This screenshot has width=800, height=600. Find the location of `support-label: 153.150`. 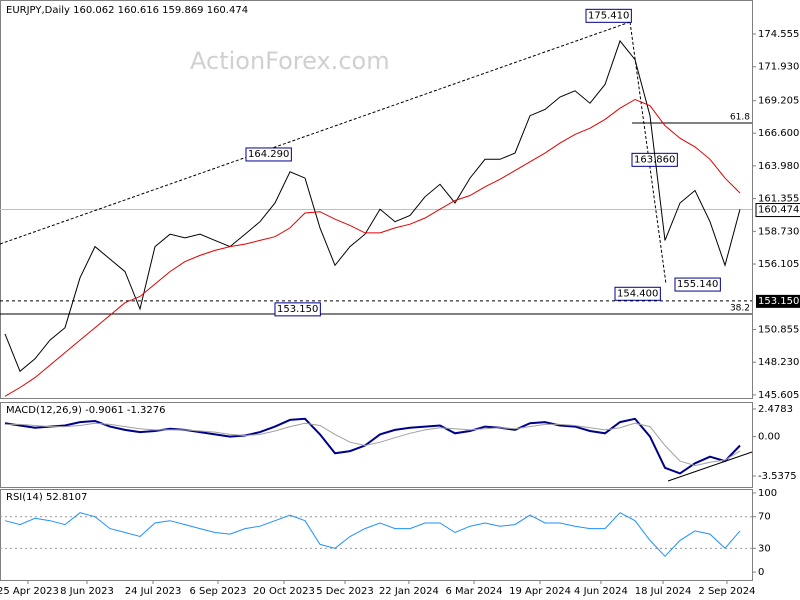

support-label: 153.150 is located at coordinates (778, 301).